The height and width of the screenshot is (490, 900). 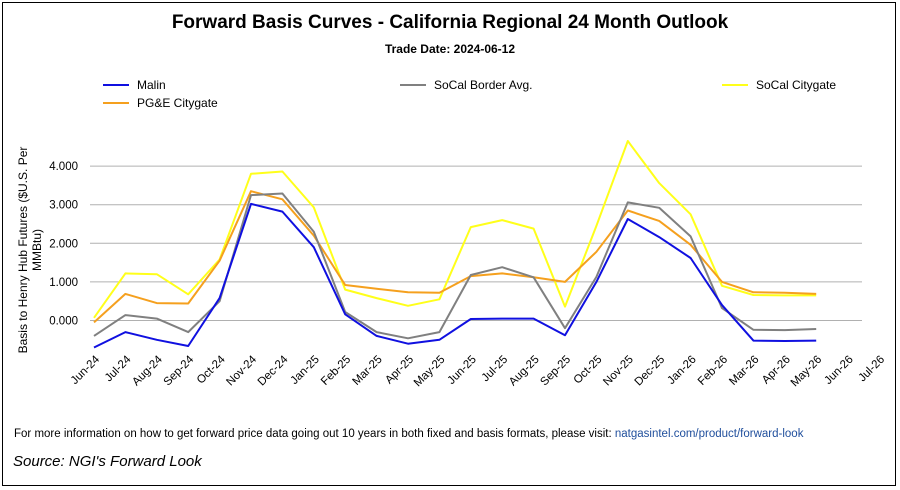 What do you see at coordinates (807, 372) in the screenshot?
I see `x-tick-label: May-26` at bounding box center [807, 372].